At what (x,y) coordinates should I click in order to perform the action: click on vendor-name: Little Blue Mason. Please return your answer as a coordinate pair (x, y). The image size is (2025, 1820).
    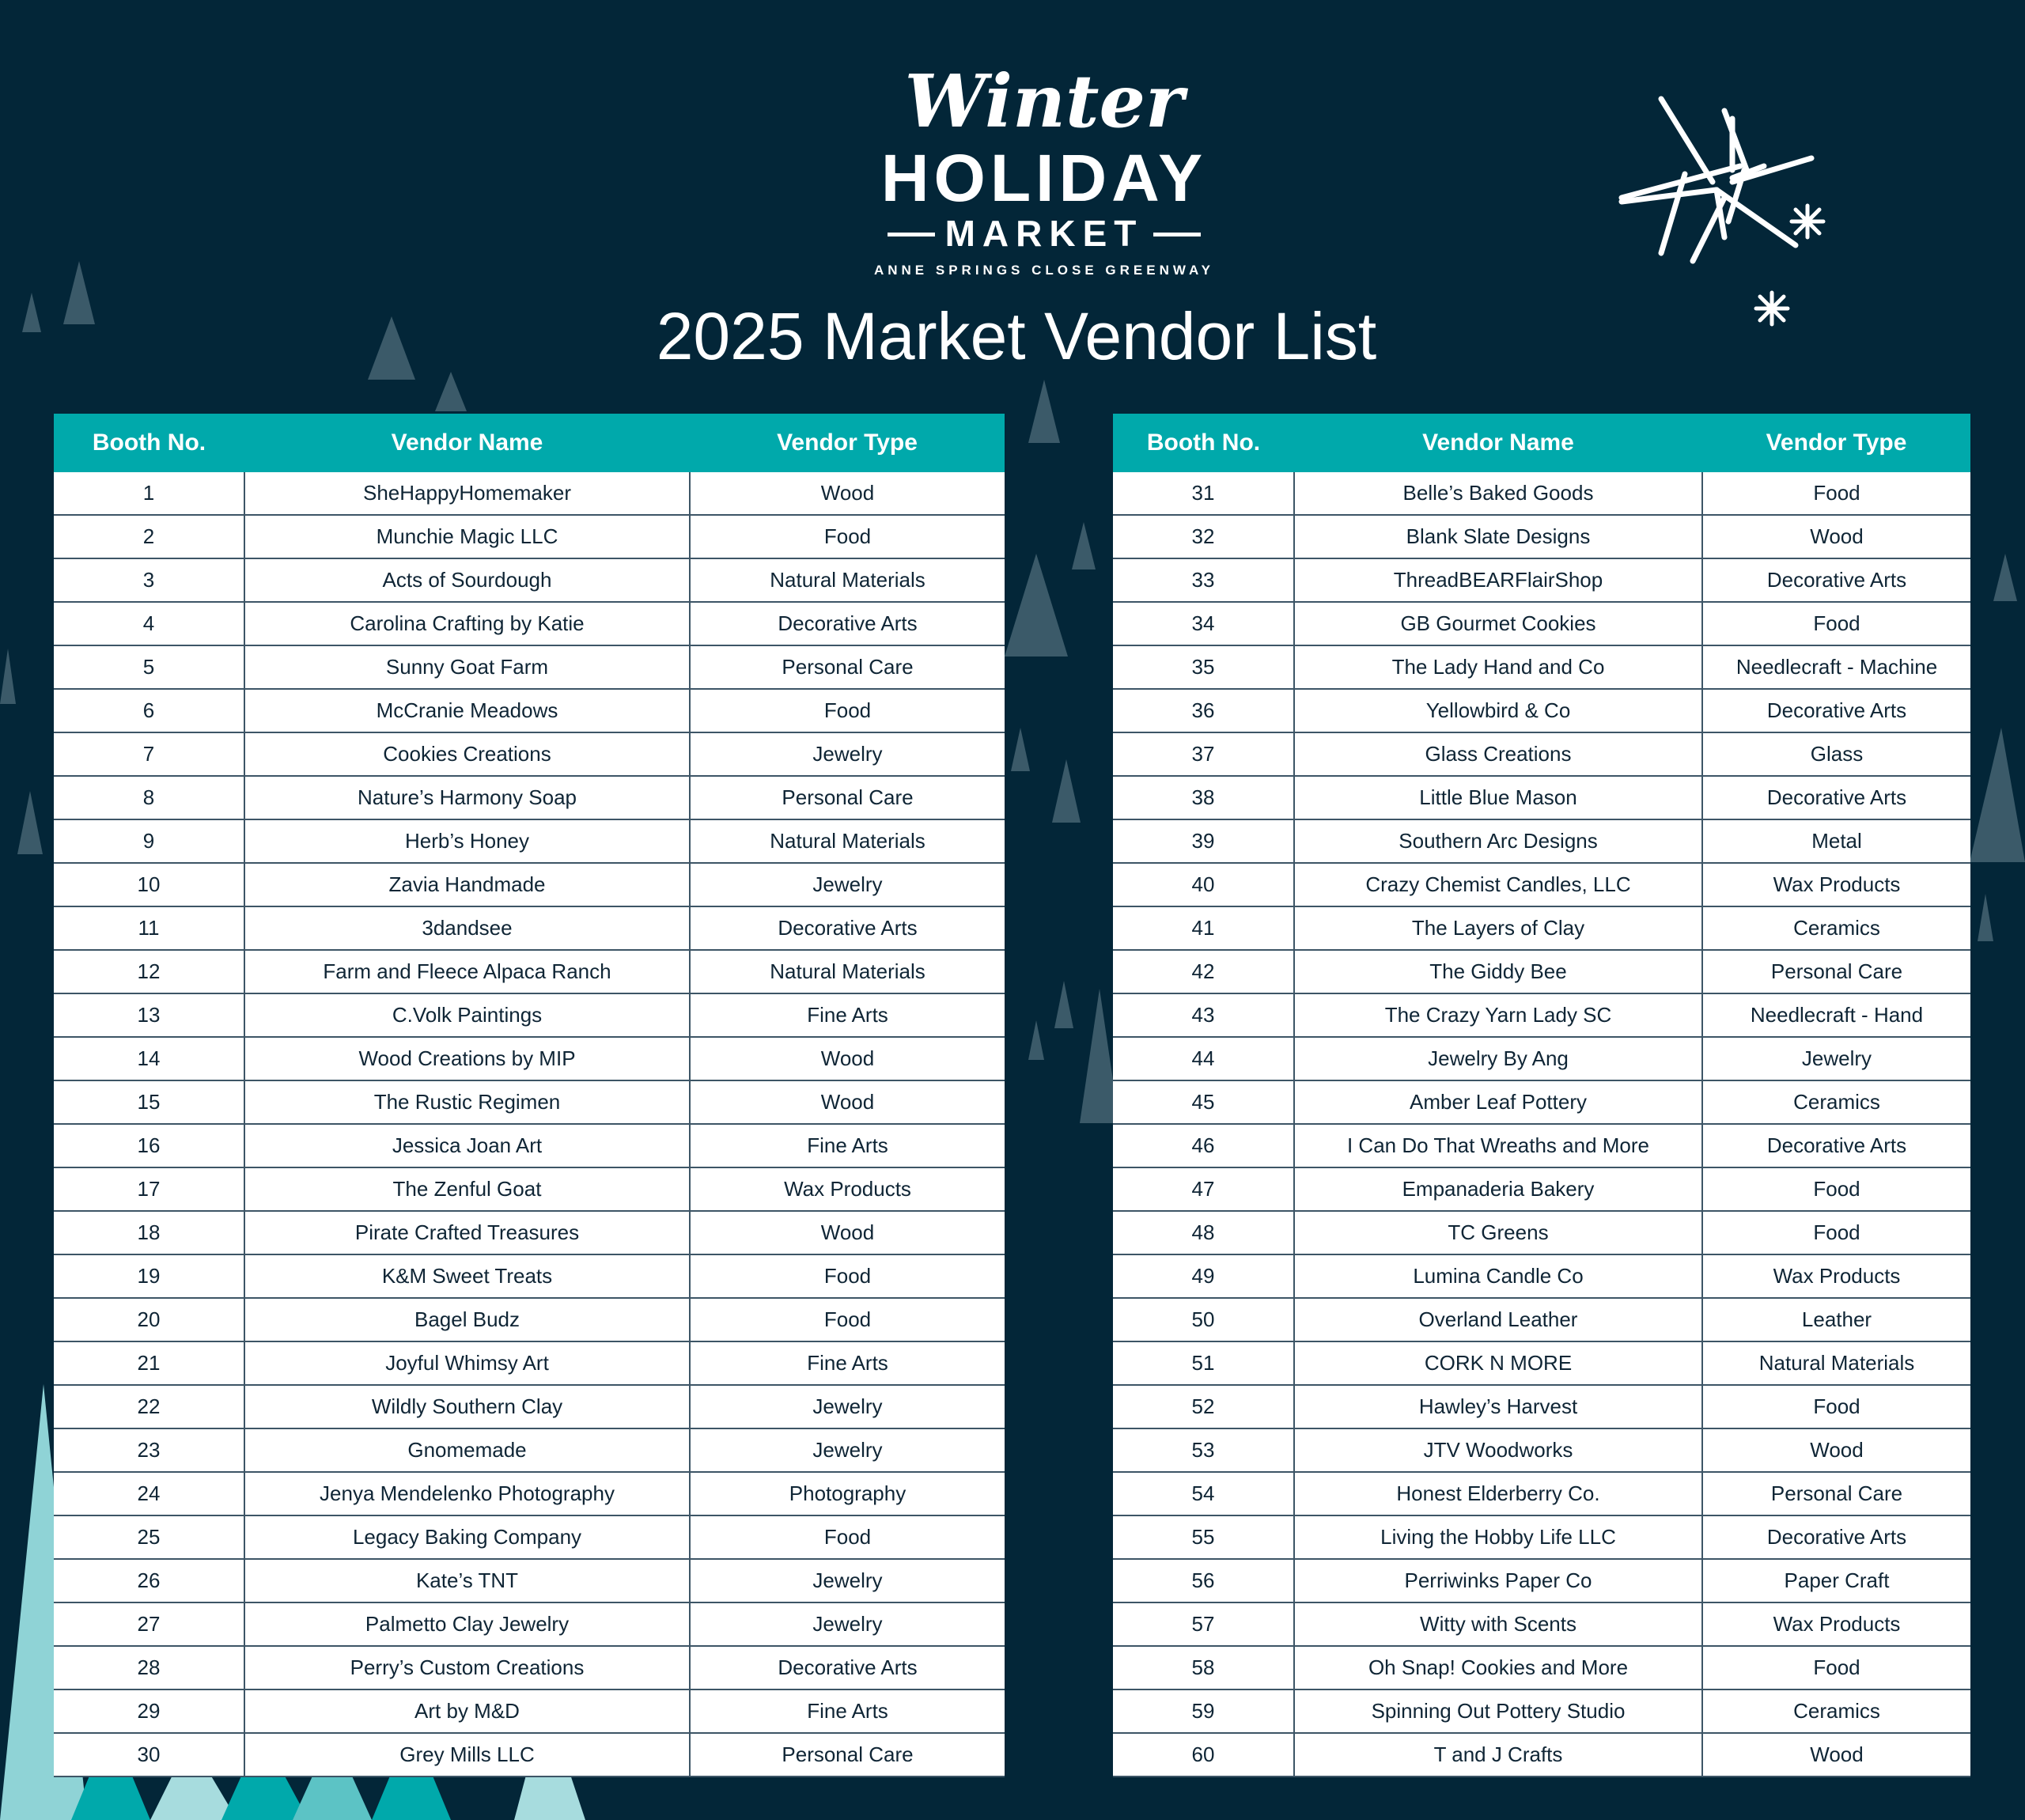
    Looking at the image, I should click on (1498, 798).